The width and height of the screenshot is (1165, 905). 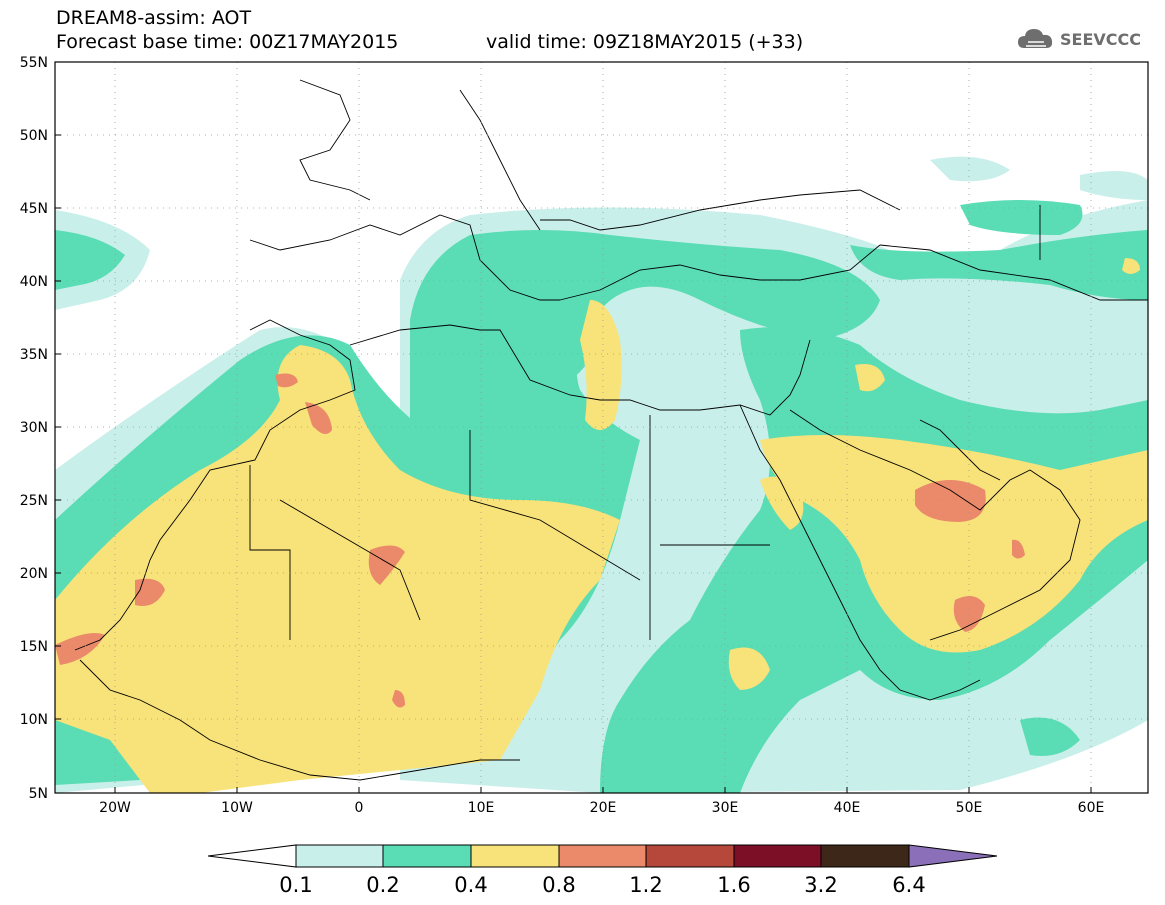 I want to click on colorbar, so click(x=602, y=856).